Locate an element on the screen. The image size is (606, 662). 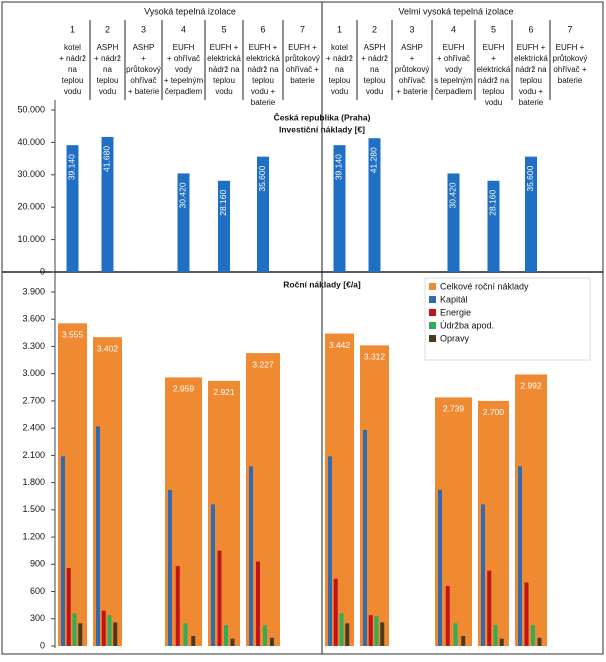
column-number: 3 is located at coordinates (411, 29).